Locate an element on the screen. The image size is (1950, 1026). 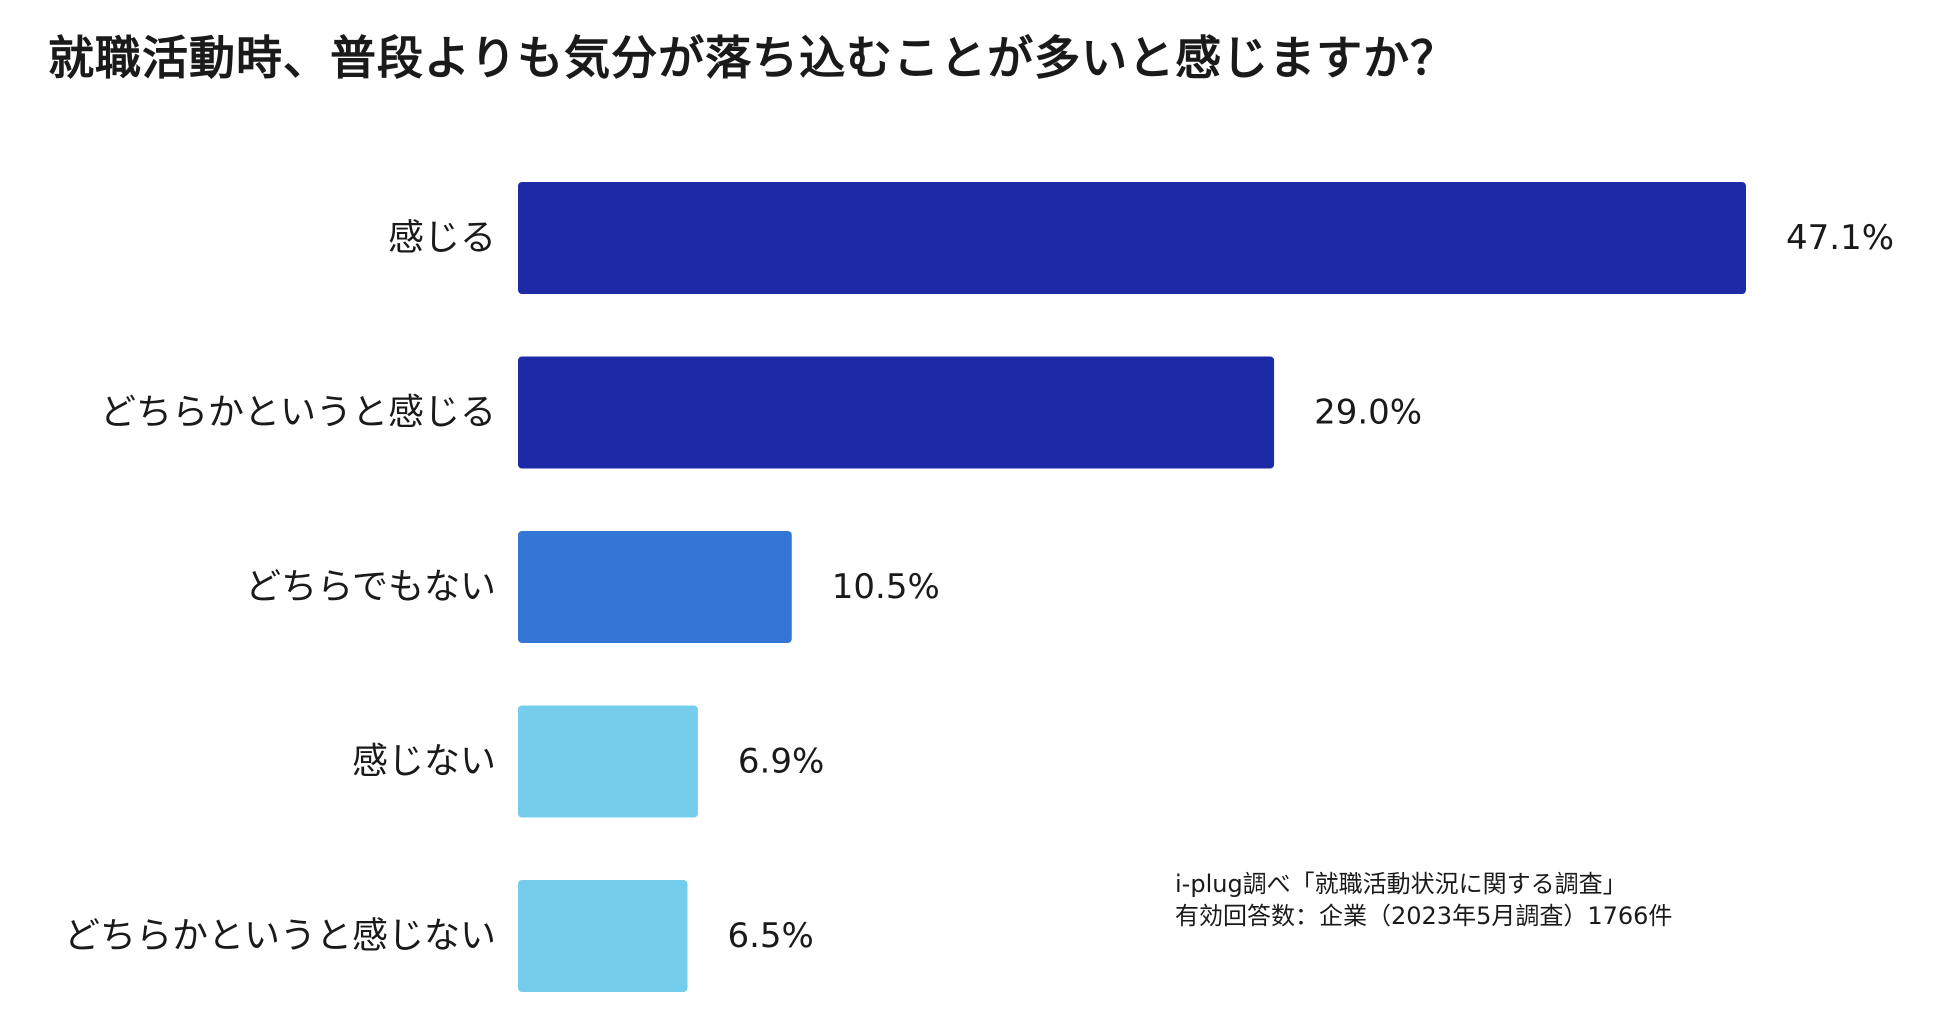
chart-title: 就職活動時、普段よりも気分が落ち込むことが多いと感じますか？ is located at coordinates (753, 58).